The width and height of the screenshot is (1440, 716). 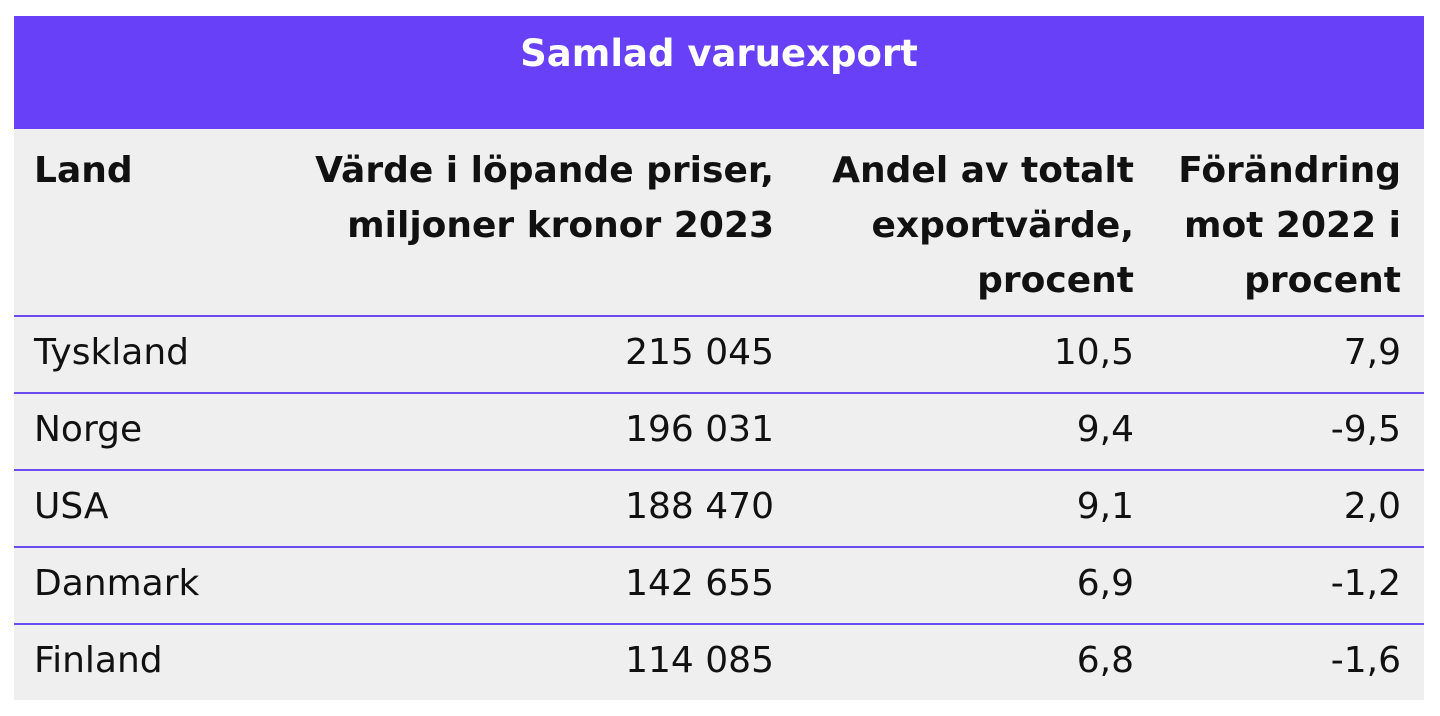 I want to click on cell-share: 9,4, so click(x=1105, y=429).